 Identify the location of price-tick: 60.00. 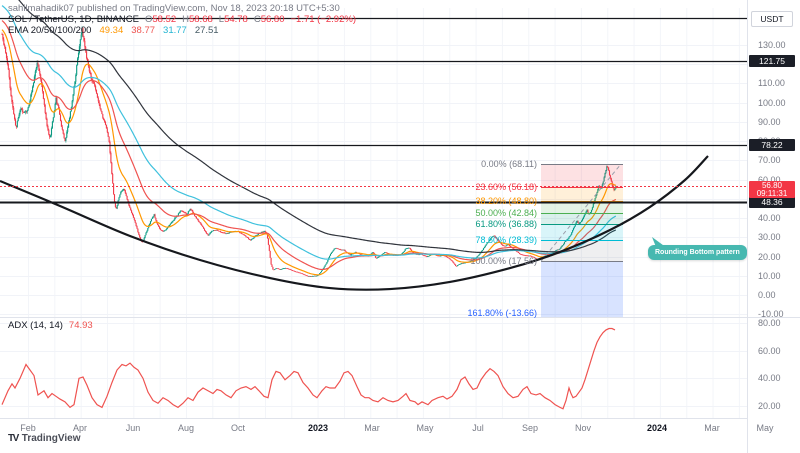
(769, 179).